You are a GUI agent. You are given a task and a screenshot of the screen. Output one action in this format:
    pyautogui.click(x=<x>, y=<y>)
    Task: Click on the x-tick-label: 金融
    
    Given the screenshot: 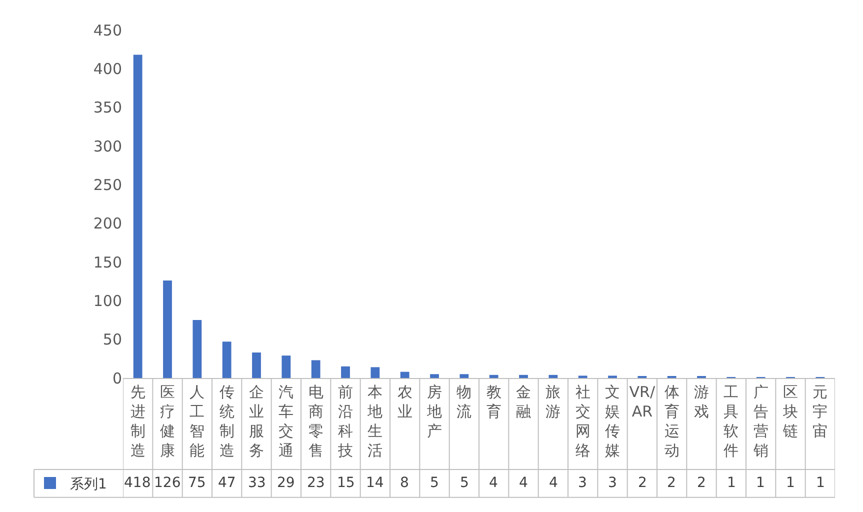 What is the action you would take?
    pyautogui.click(x=523, y=401)
    